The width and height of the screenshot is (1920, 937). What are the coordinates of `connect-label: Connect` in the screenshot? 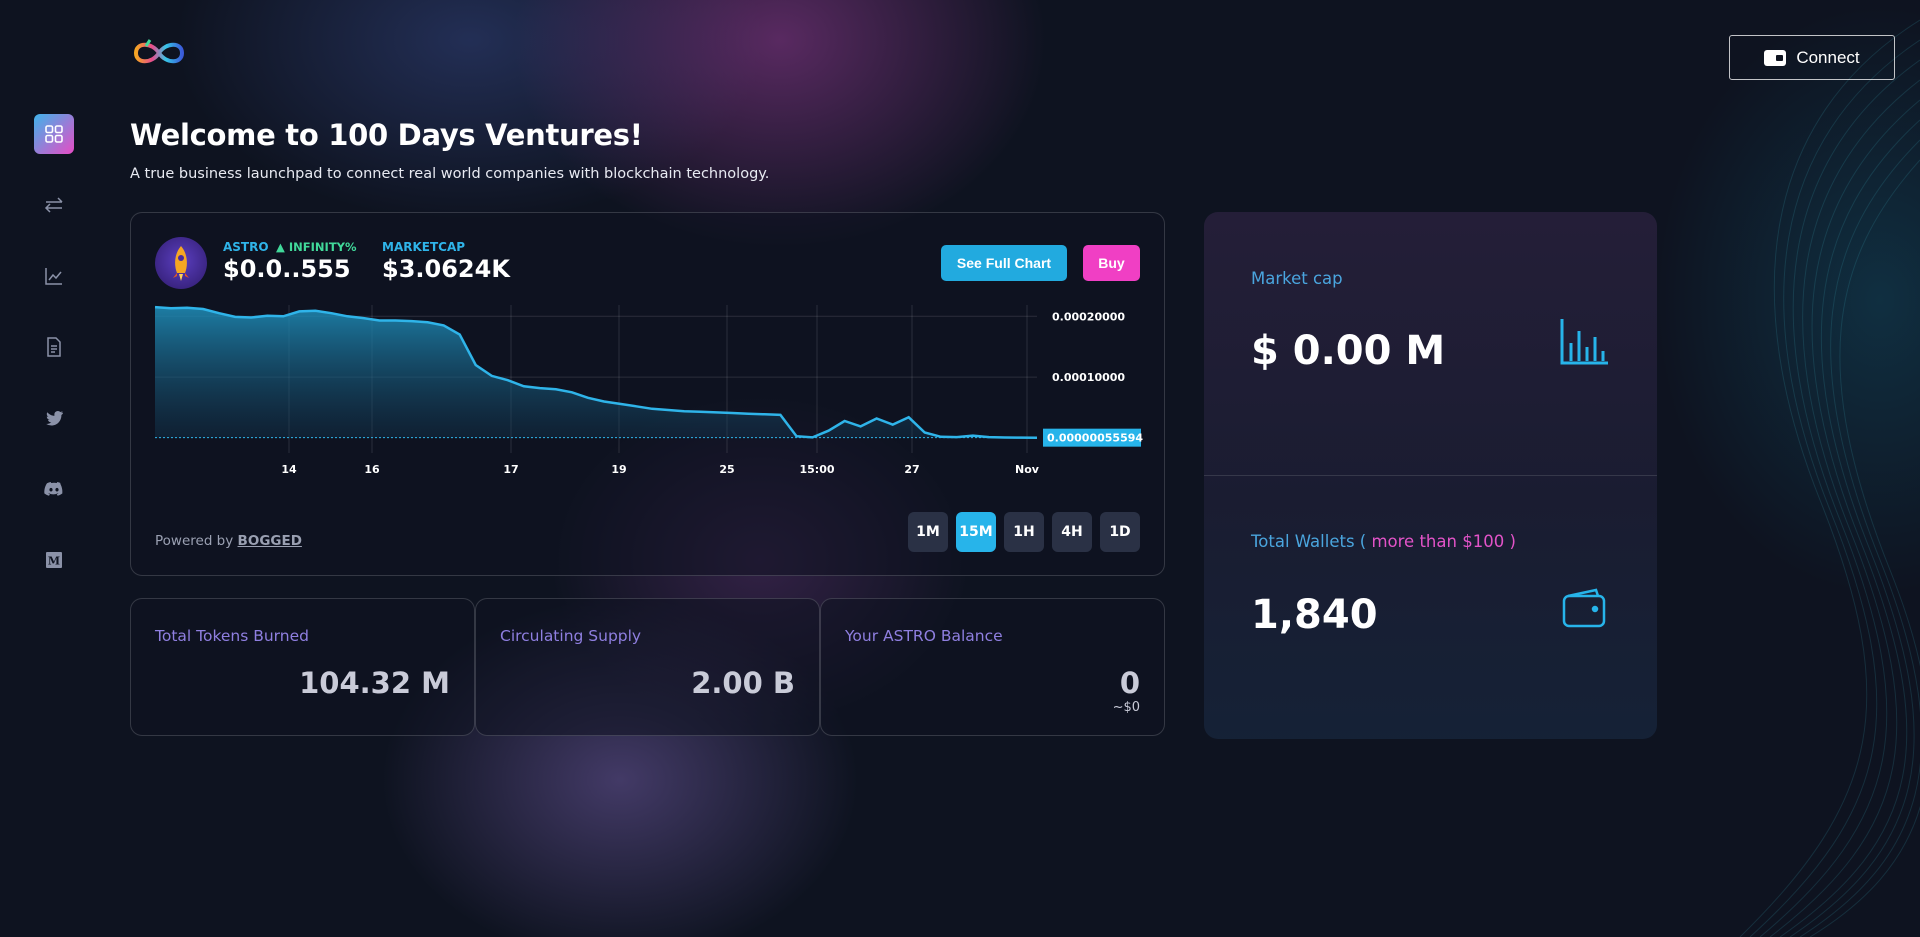 It's located at (1828, 57).